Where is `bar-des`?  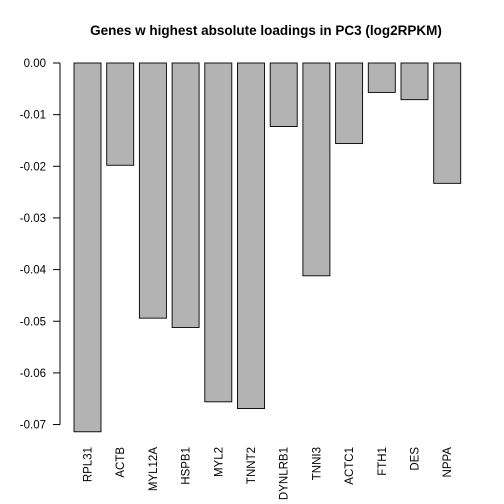
bar-des is located at coordinates (414, 81).